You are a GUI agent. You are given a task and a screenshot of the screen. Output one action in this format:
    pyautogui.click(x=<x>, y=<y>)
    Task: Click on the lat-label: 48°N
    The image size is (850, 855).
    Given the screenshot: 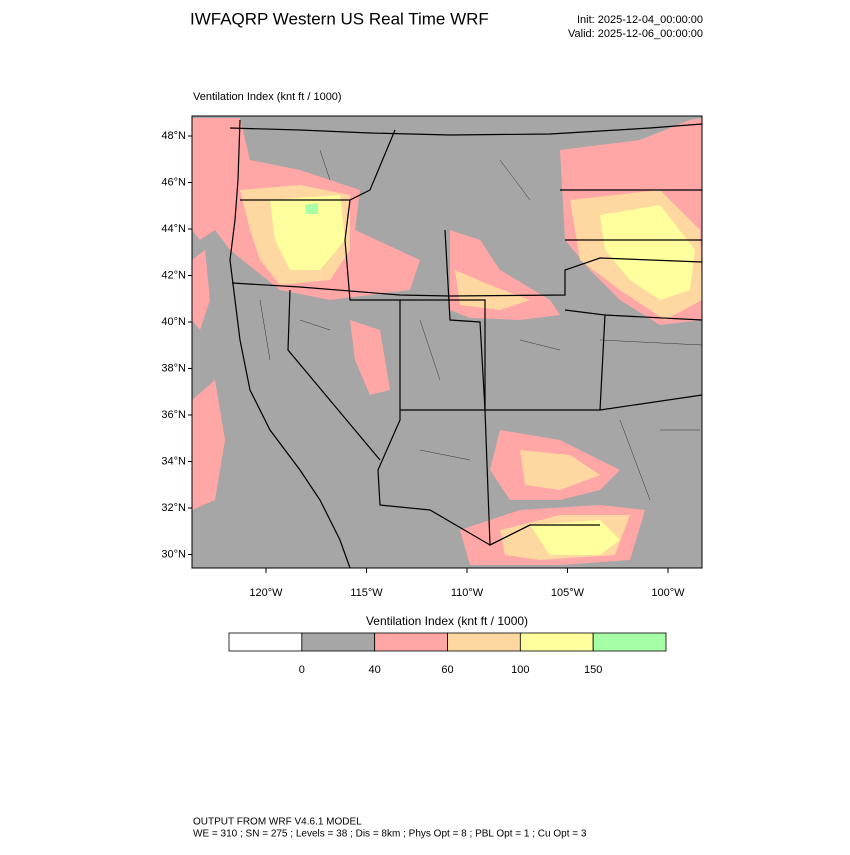 What is the action you would take?
    pyautogui.click(x=173, y=136)
    